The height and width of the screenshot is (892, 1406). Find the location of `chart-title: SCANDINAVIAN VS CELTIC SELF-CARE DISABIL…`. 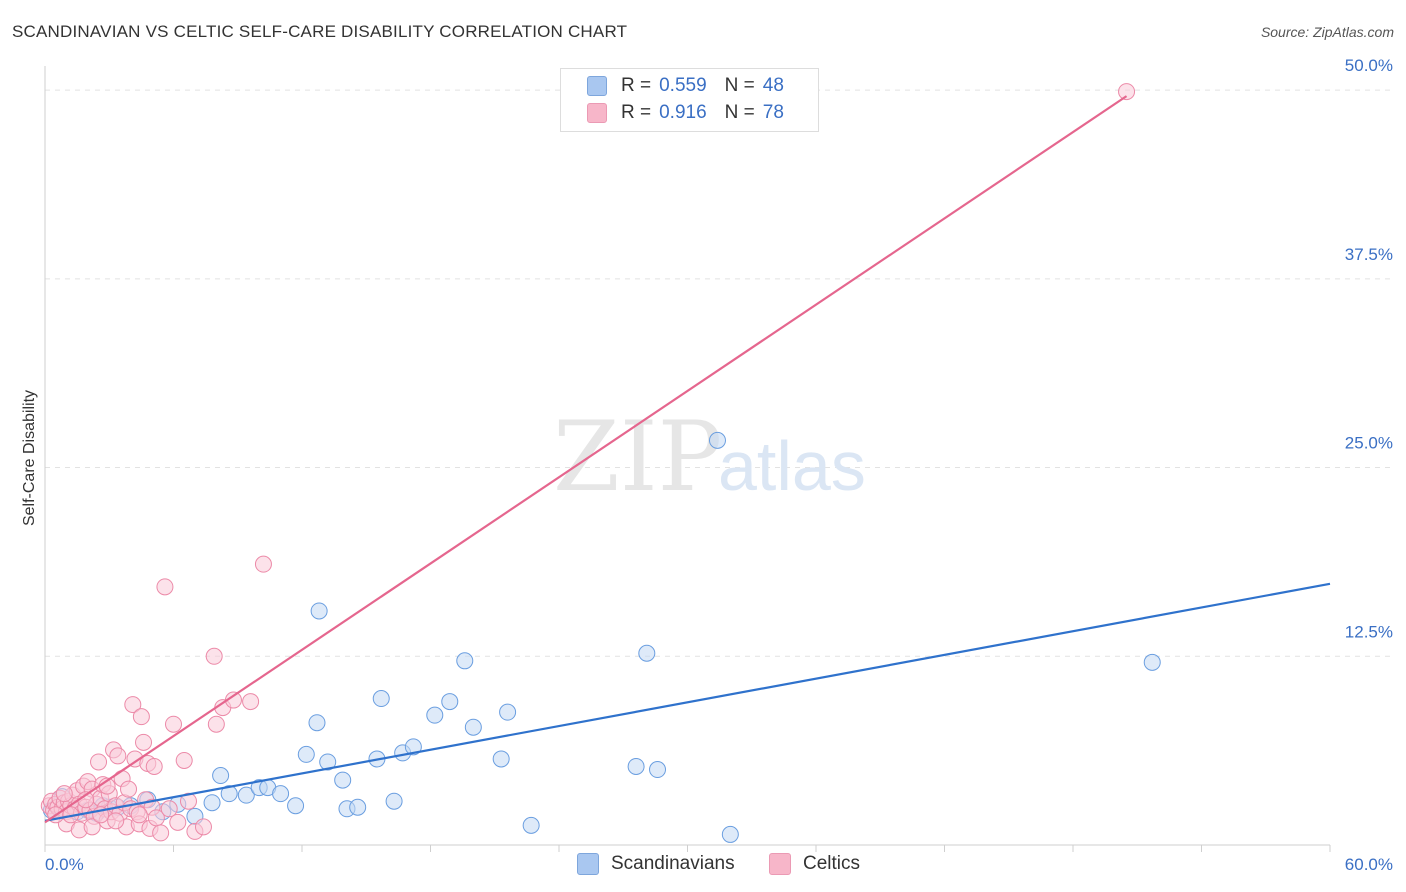

chart-title: SCANDINAVIAN VS CELTIC SELF-CARE DISABIL… is located at coordinates (320, 31).